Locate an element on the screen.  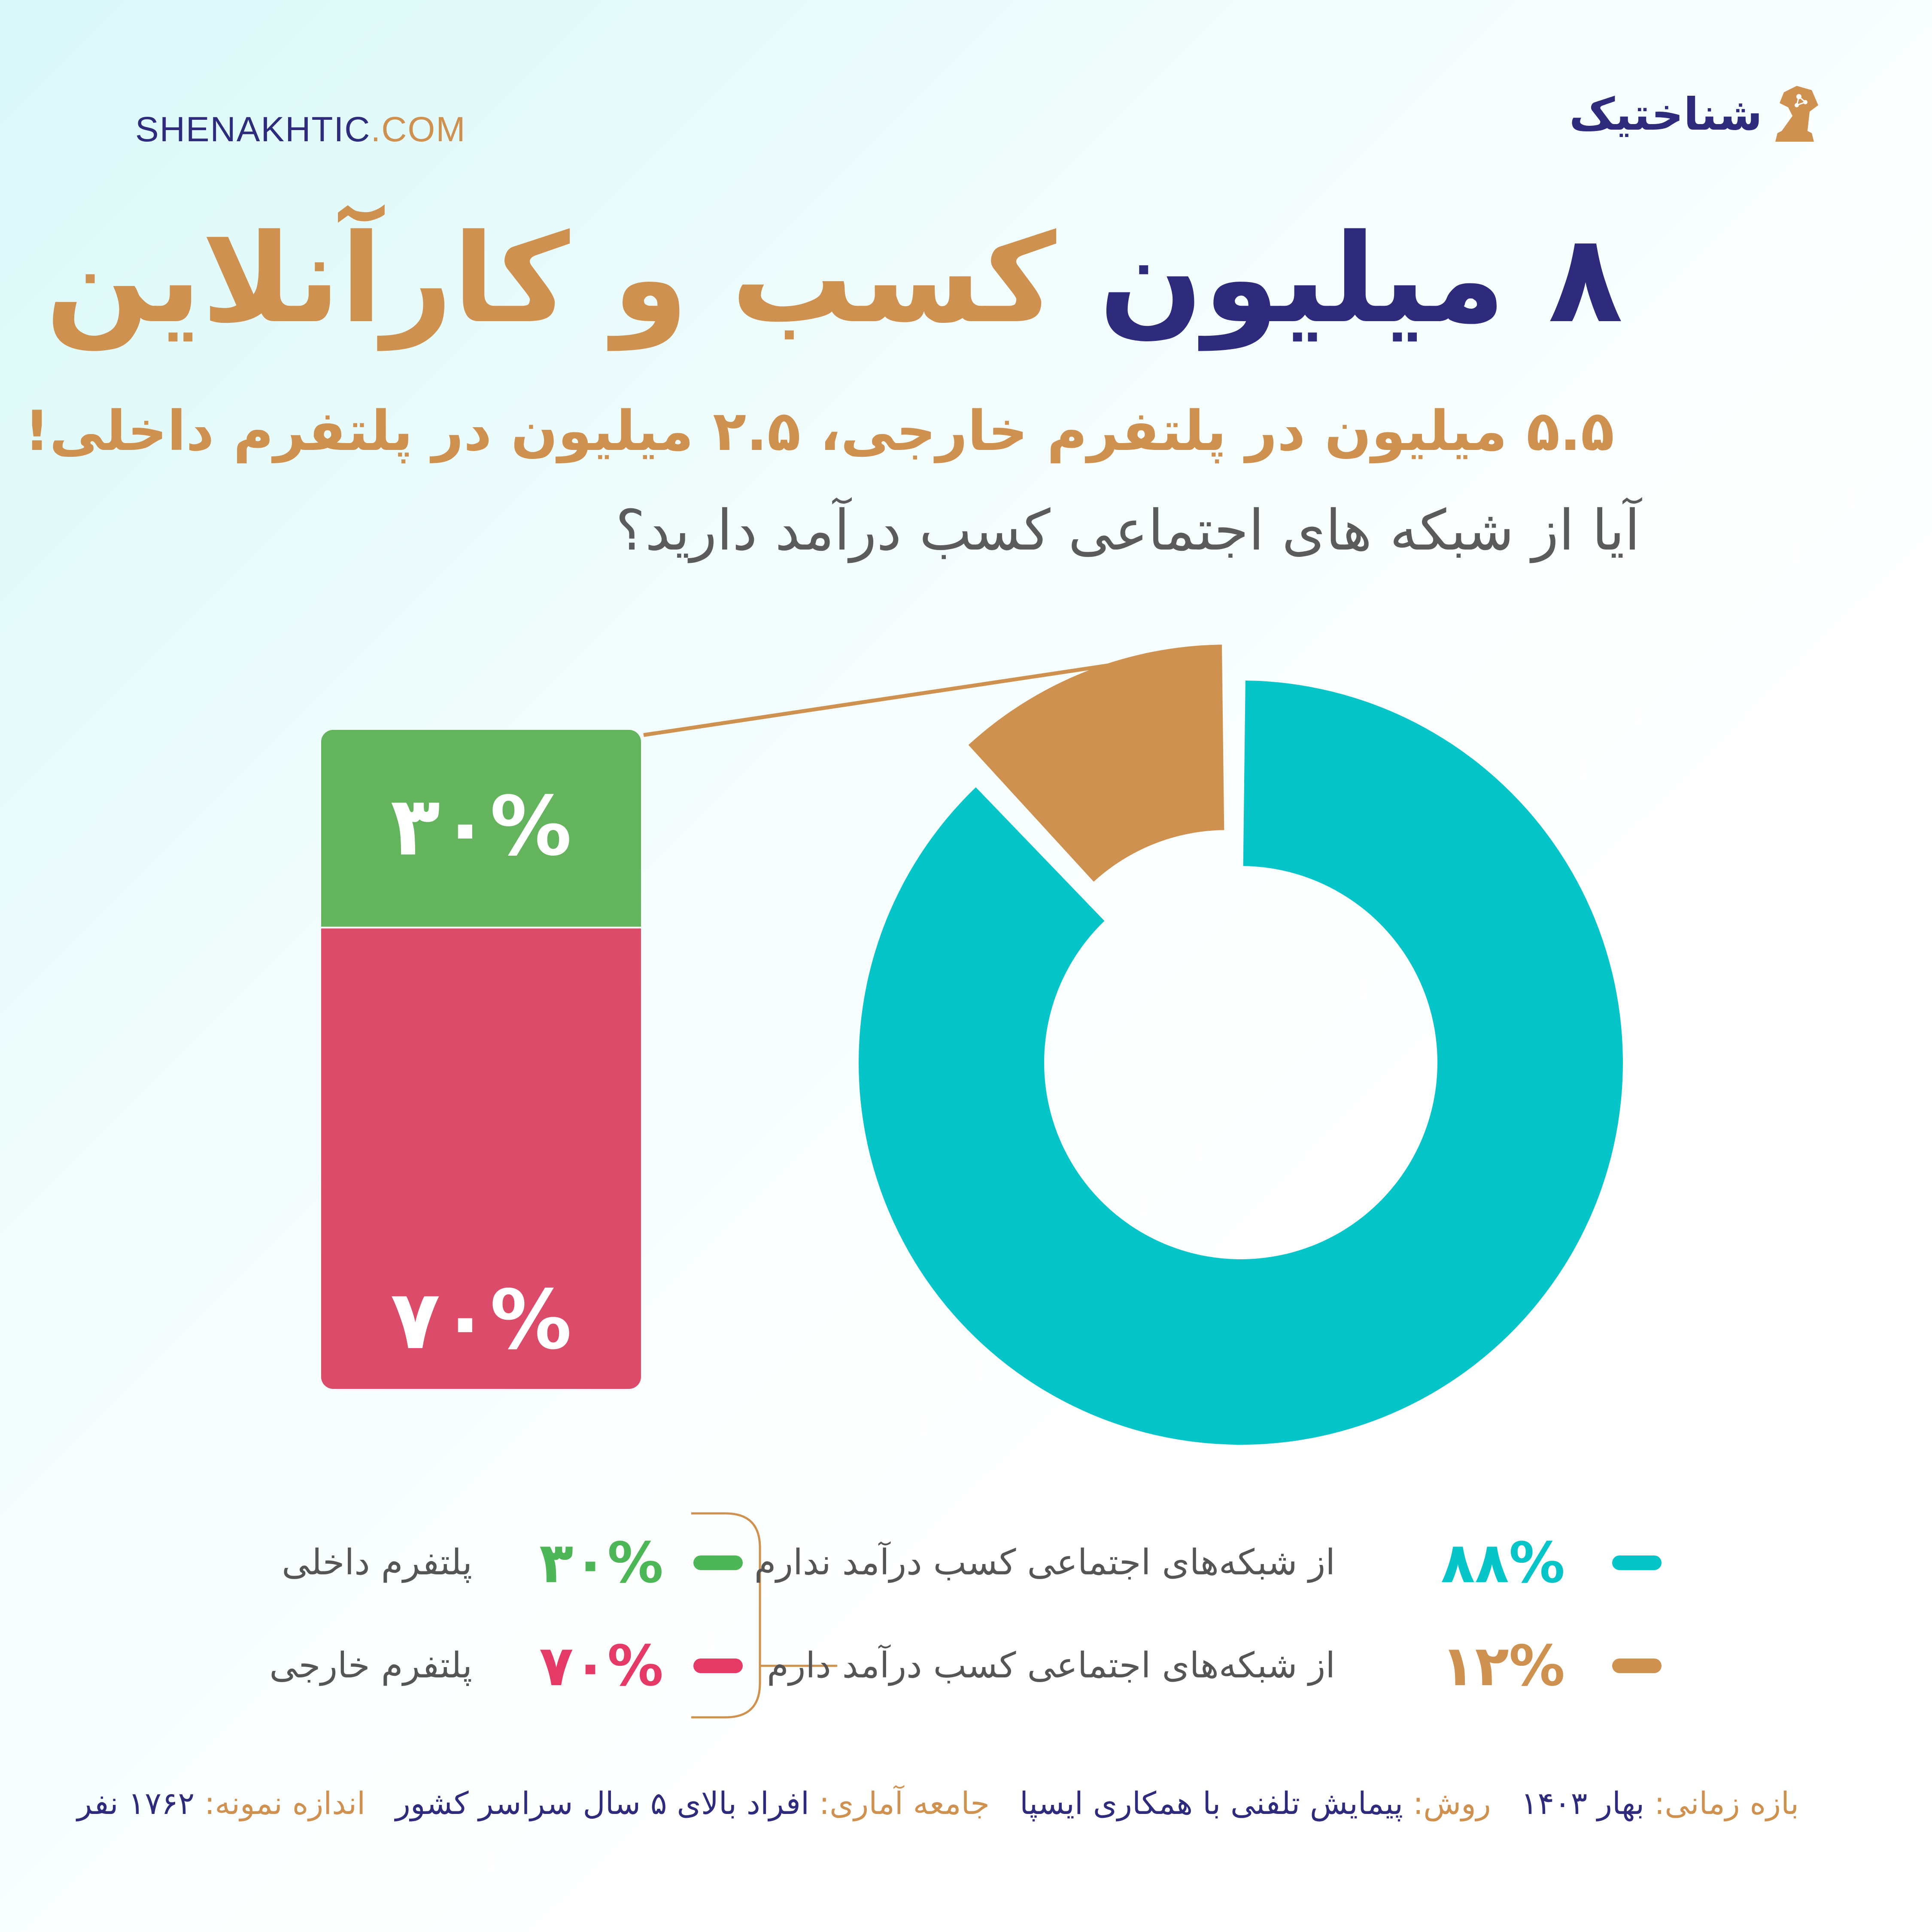
teal-dash-icon is located at coordinates (1637, 1562).